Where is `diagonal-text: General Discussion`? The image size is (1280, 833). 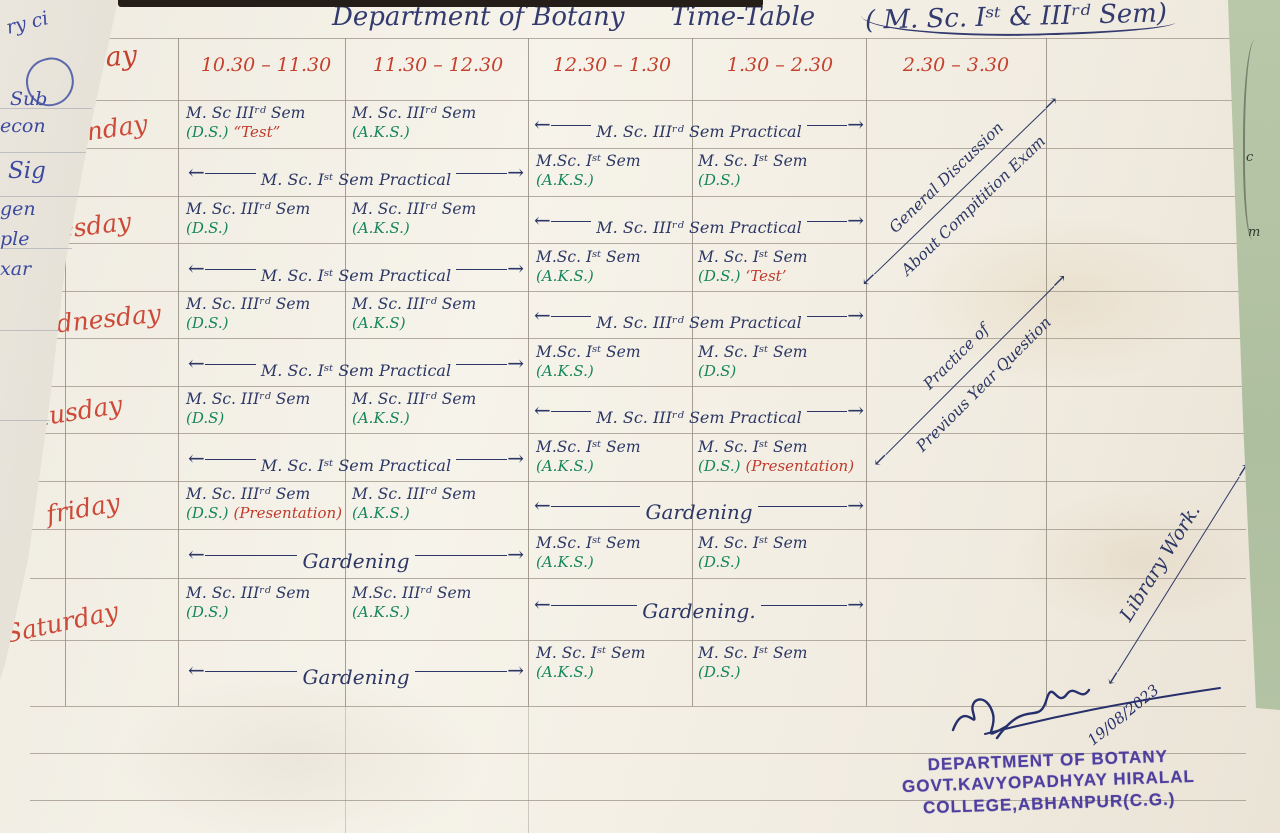
diagonal-text: General Discussion is located at coordinates (946, 177).